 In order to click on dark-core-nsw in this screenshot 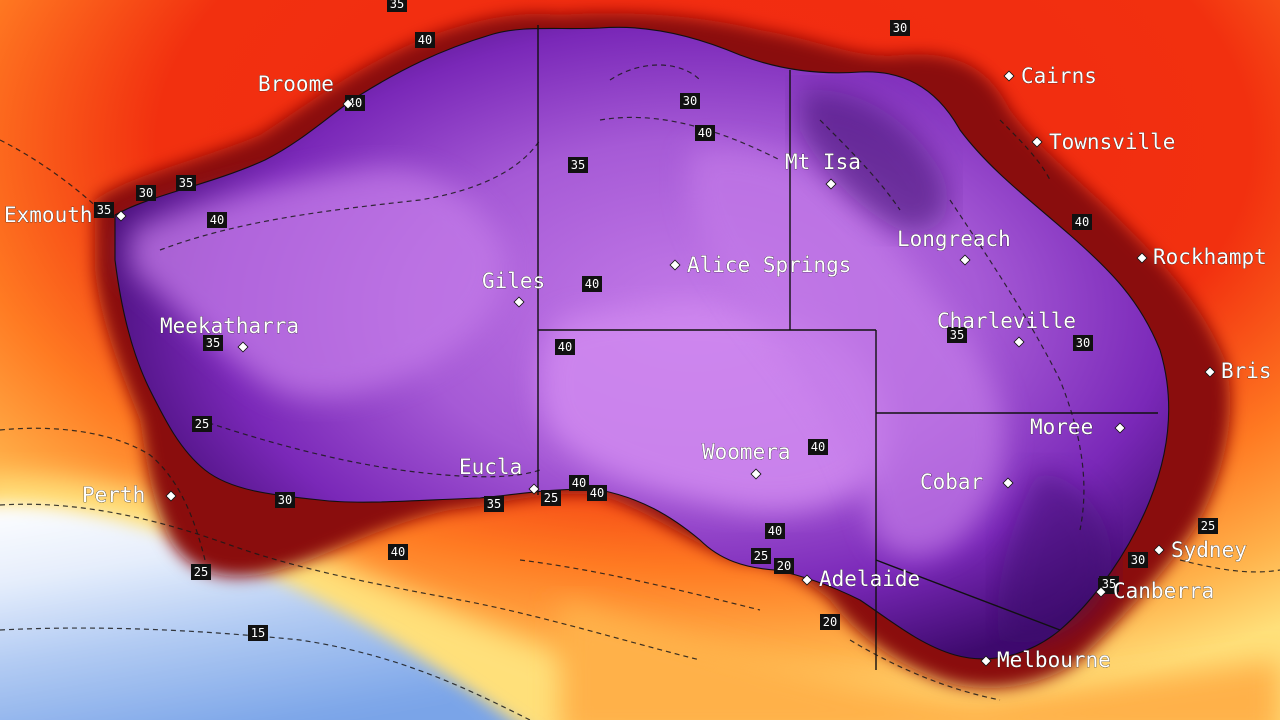, I will do `click(1054, 556)`.